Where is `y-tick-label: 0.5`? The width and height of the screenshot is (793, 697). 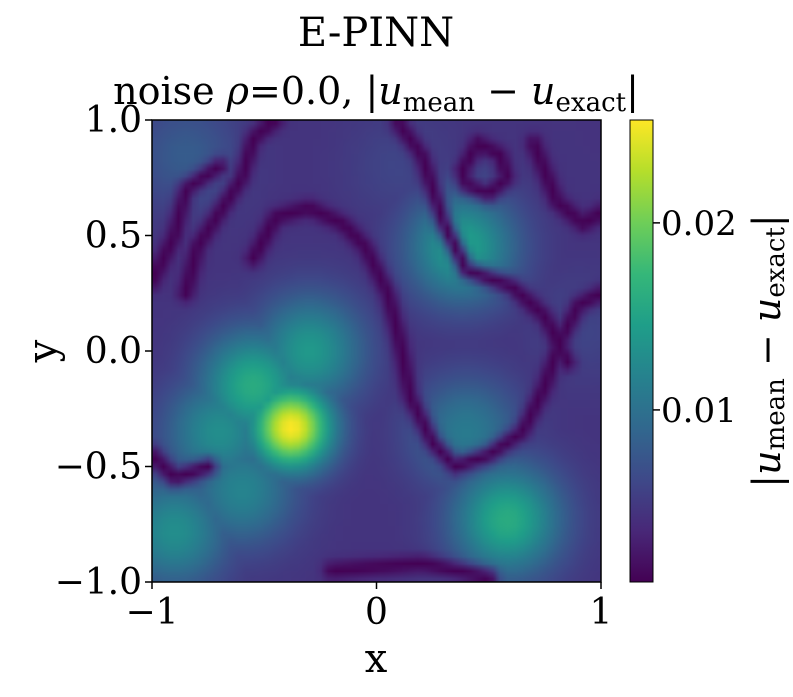 y-tick-label: 0.5 is located at coordinates (113, 236).